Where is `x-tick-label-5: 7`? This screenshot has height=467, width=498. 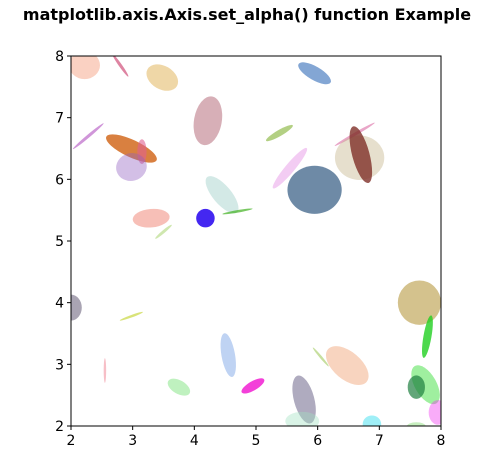
x-tick-label-5: 7 is located at coordinates (379, 441).